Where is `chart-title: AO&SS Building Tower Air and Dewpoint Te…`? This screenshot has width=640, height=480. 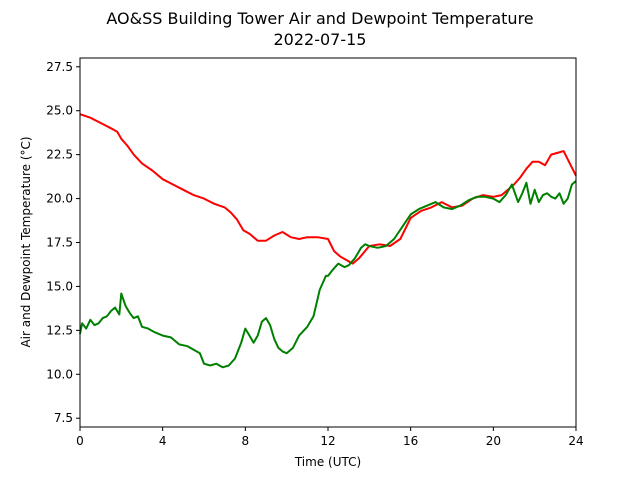 chart-title: AO&SS Building Tower Air and Dewpoint Te… is located at coordinates (319, 18).